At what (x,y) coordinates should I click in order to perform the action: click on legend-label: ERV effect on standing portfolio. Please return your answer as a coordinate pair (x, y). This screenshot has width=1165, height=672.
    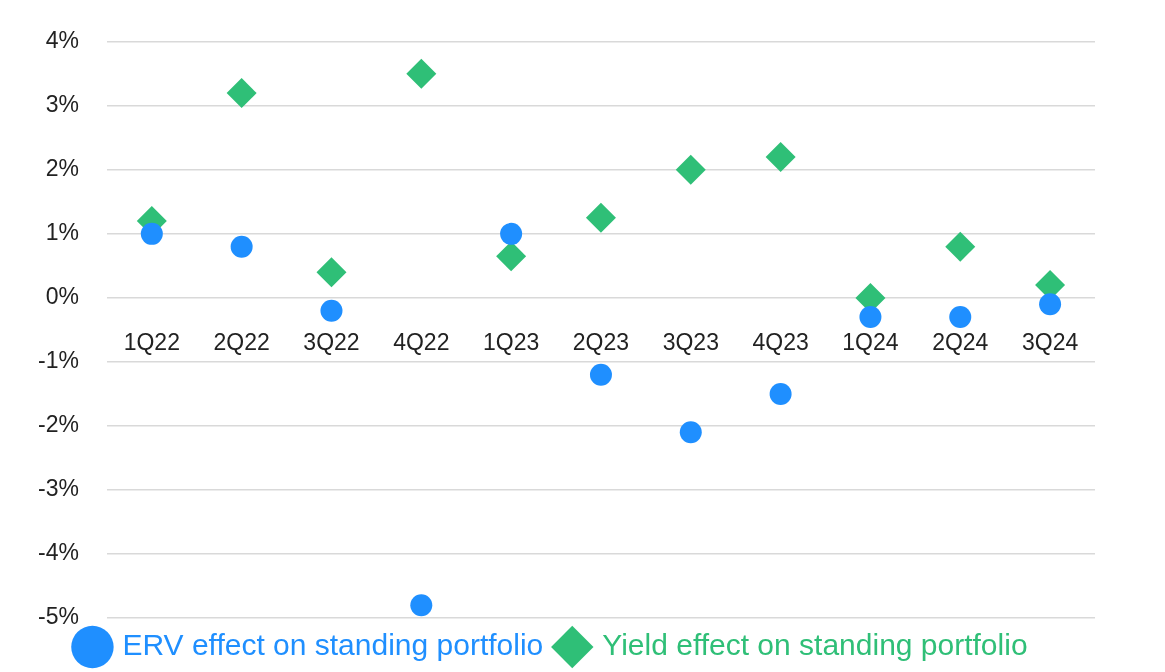
    Looking at the image, I should click on (333, 645).